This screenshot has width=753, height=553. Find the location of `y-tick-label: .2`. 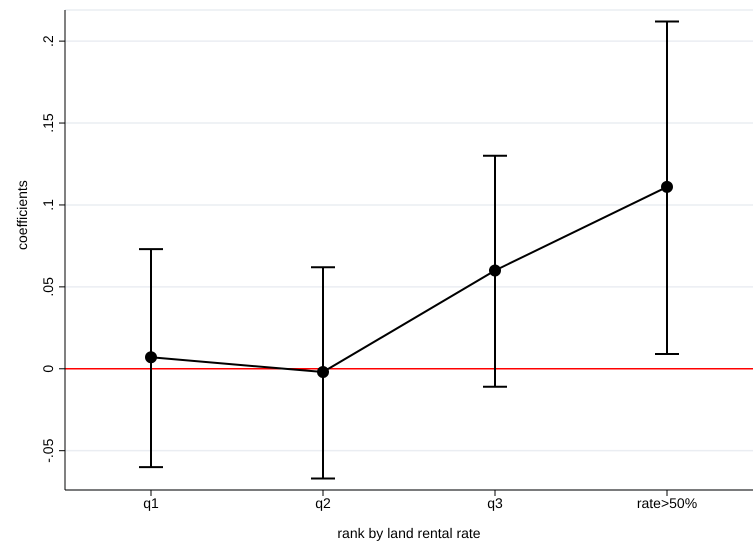

y-tick-label: .2 is located at coordinates (48, 41).